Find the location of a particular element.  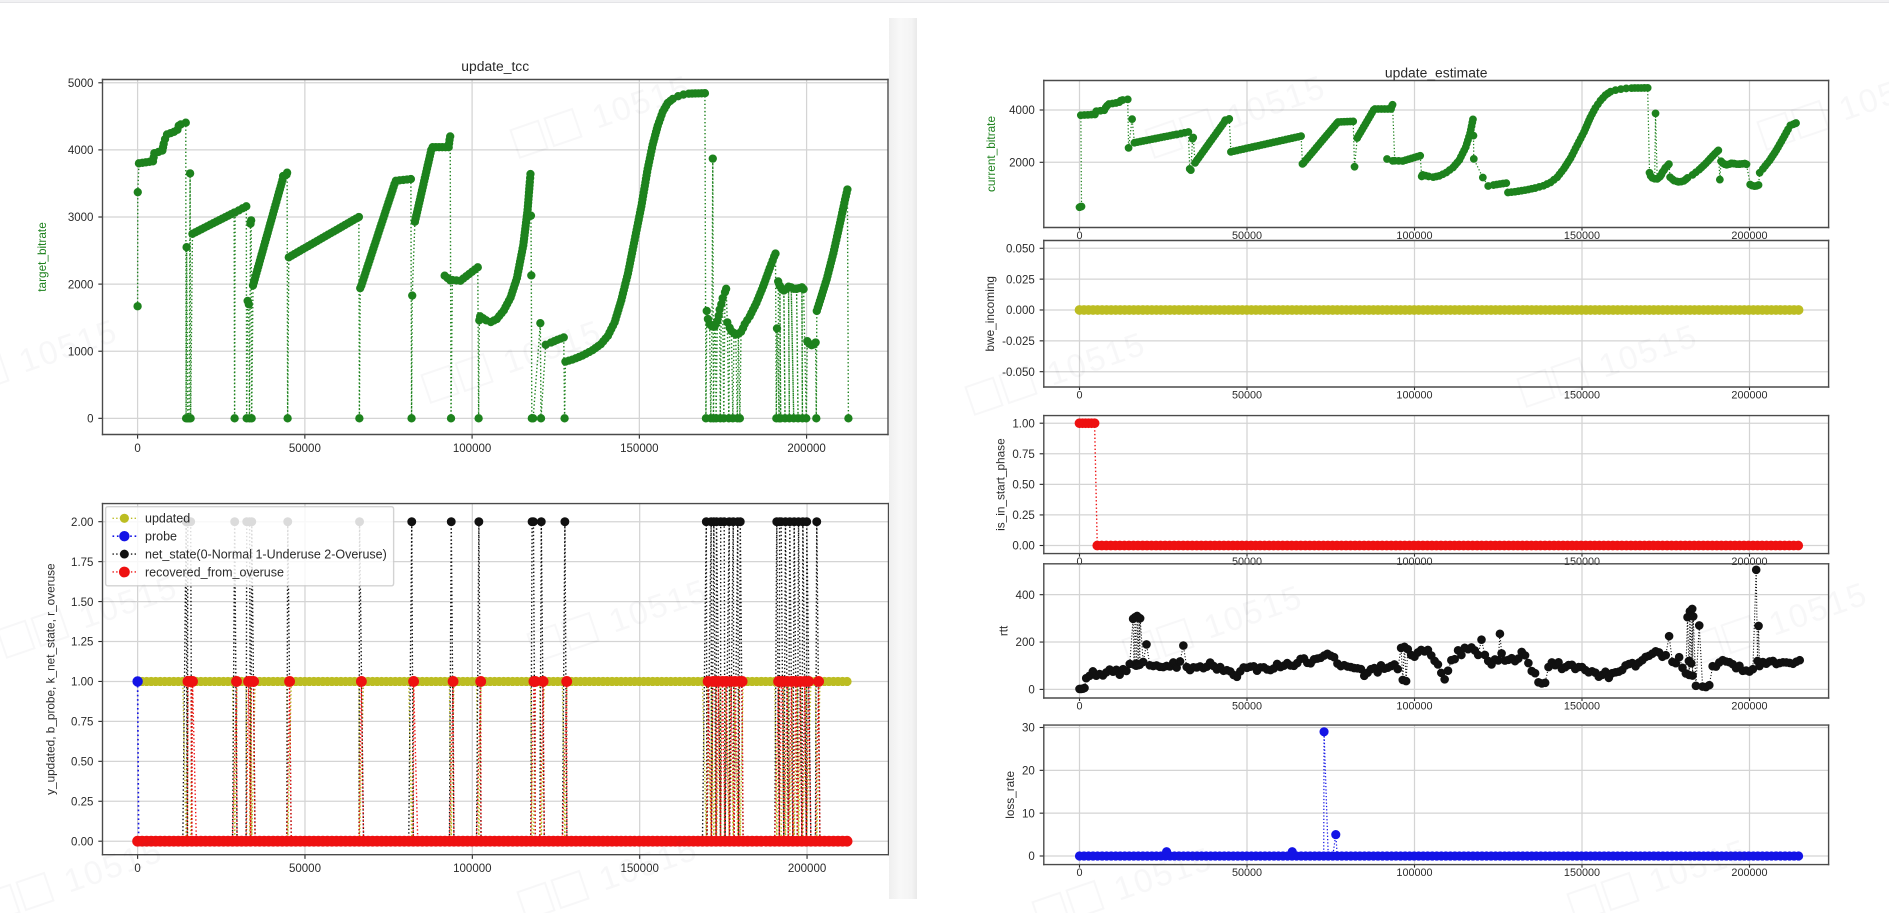

svg-text: 5000 is located at coordinates (81, 84).